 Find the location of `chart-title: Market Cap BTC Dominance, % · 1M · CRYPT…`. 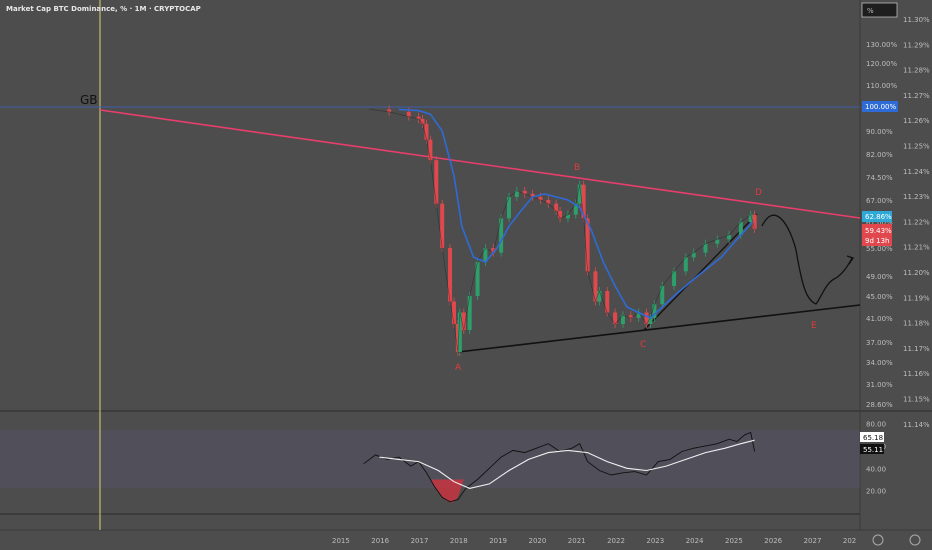

chart-title: Market Cap BTC Dominance, % · 1M · CRYPT… is located at coordinates (103, 9).